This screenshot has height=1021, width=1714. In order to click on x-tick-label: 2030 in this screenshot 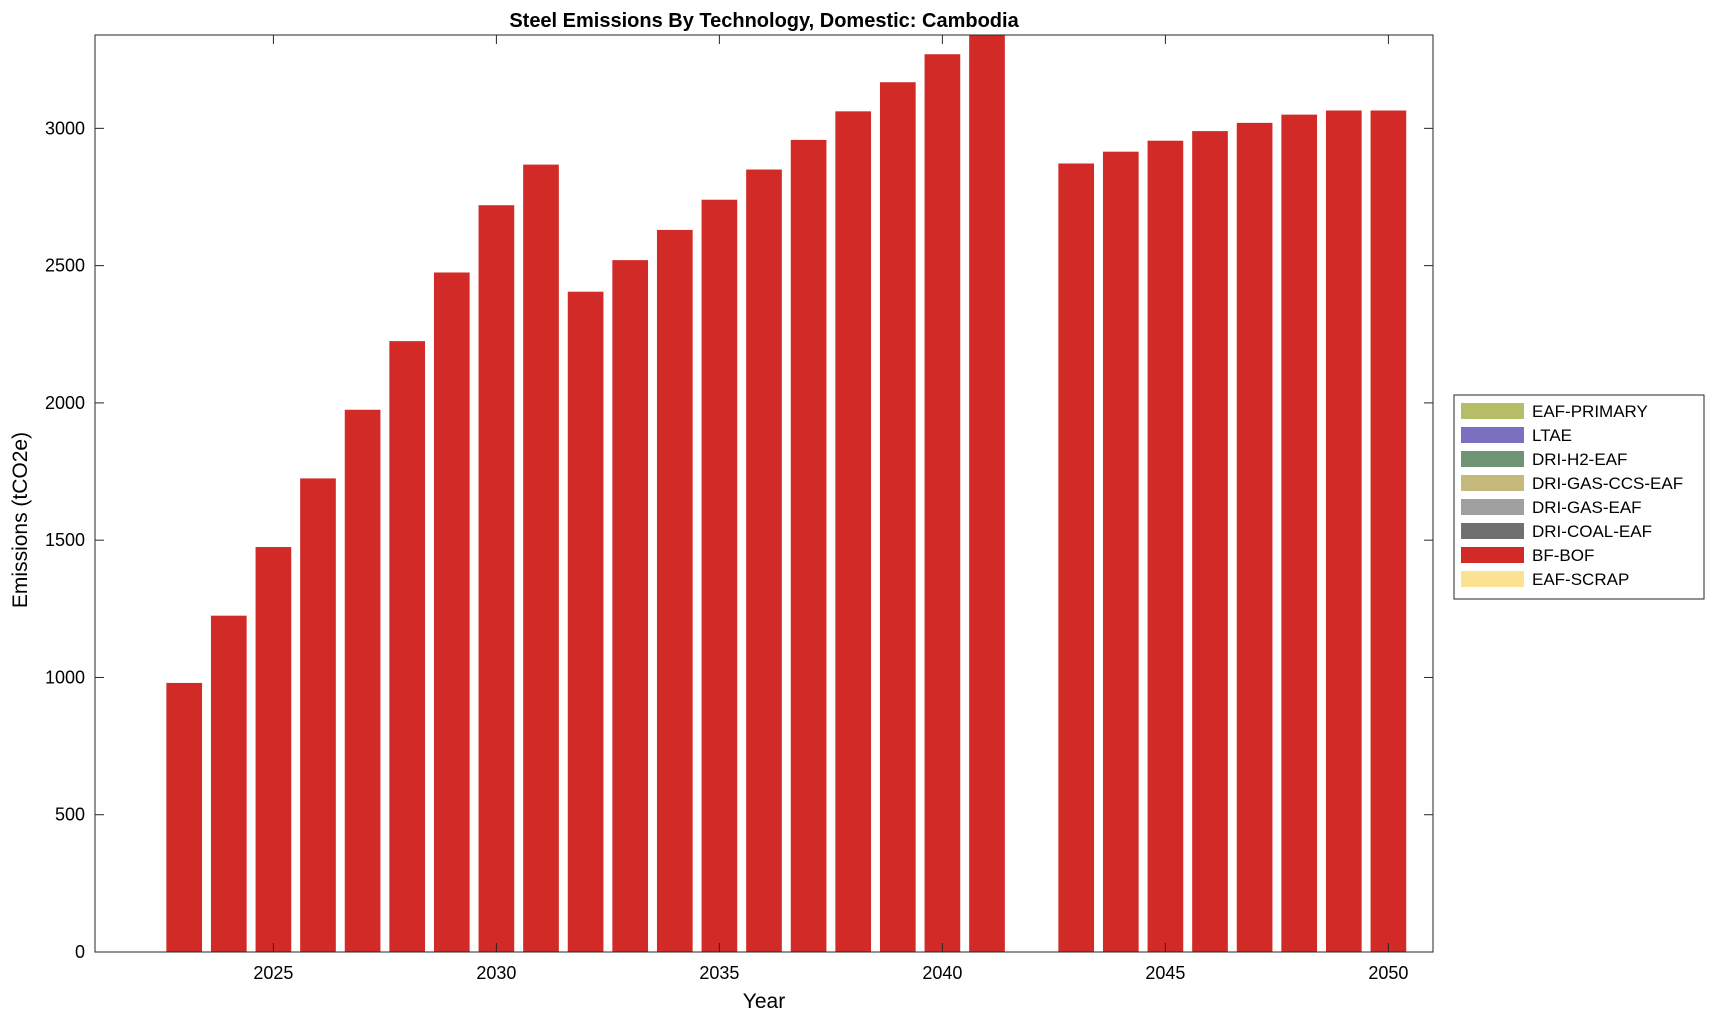, I will do `click(496, 973)`.